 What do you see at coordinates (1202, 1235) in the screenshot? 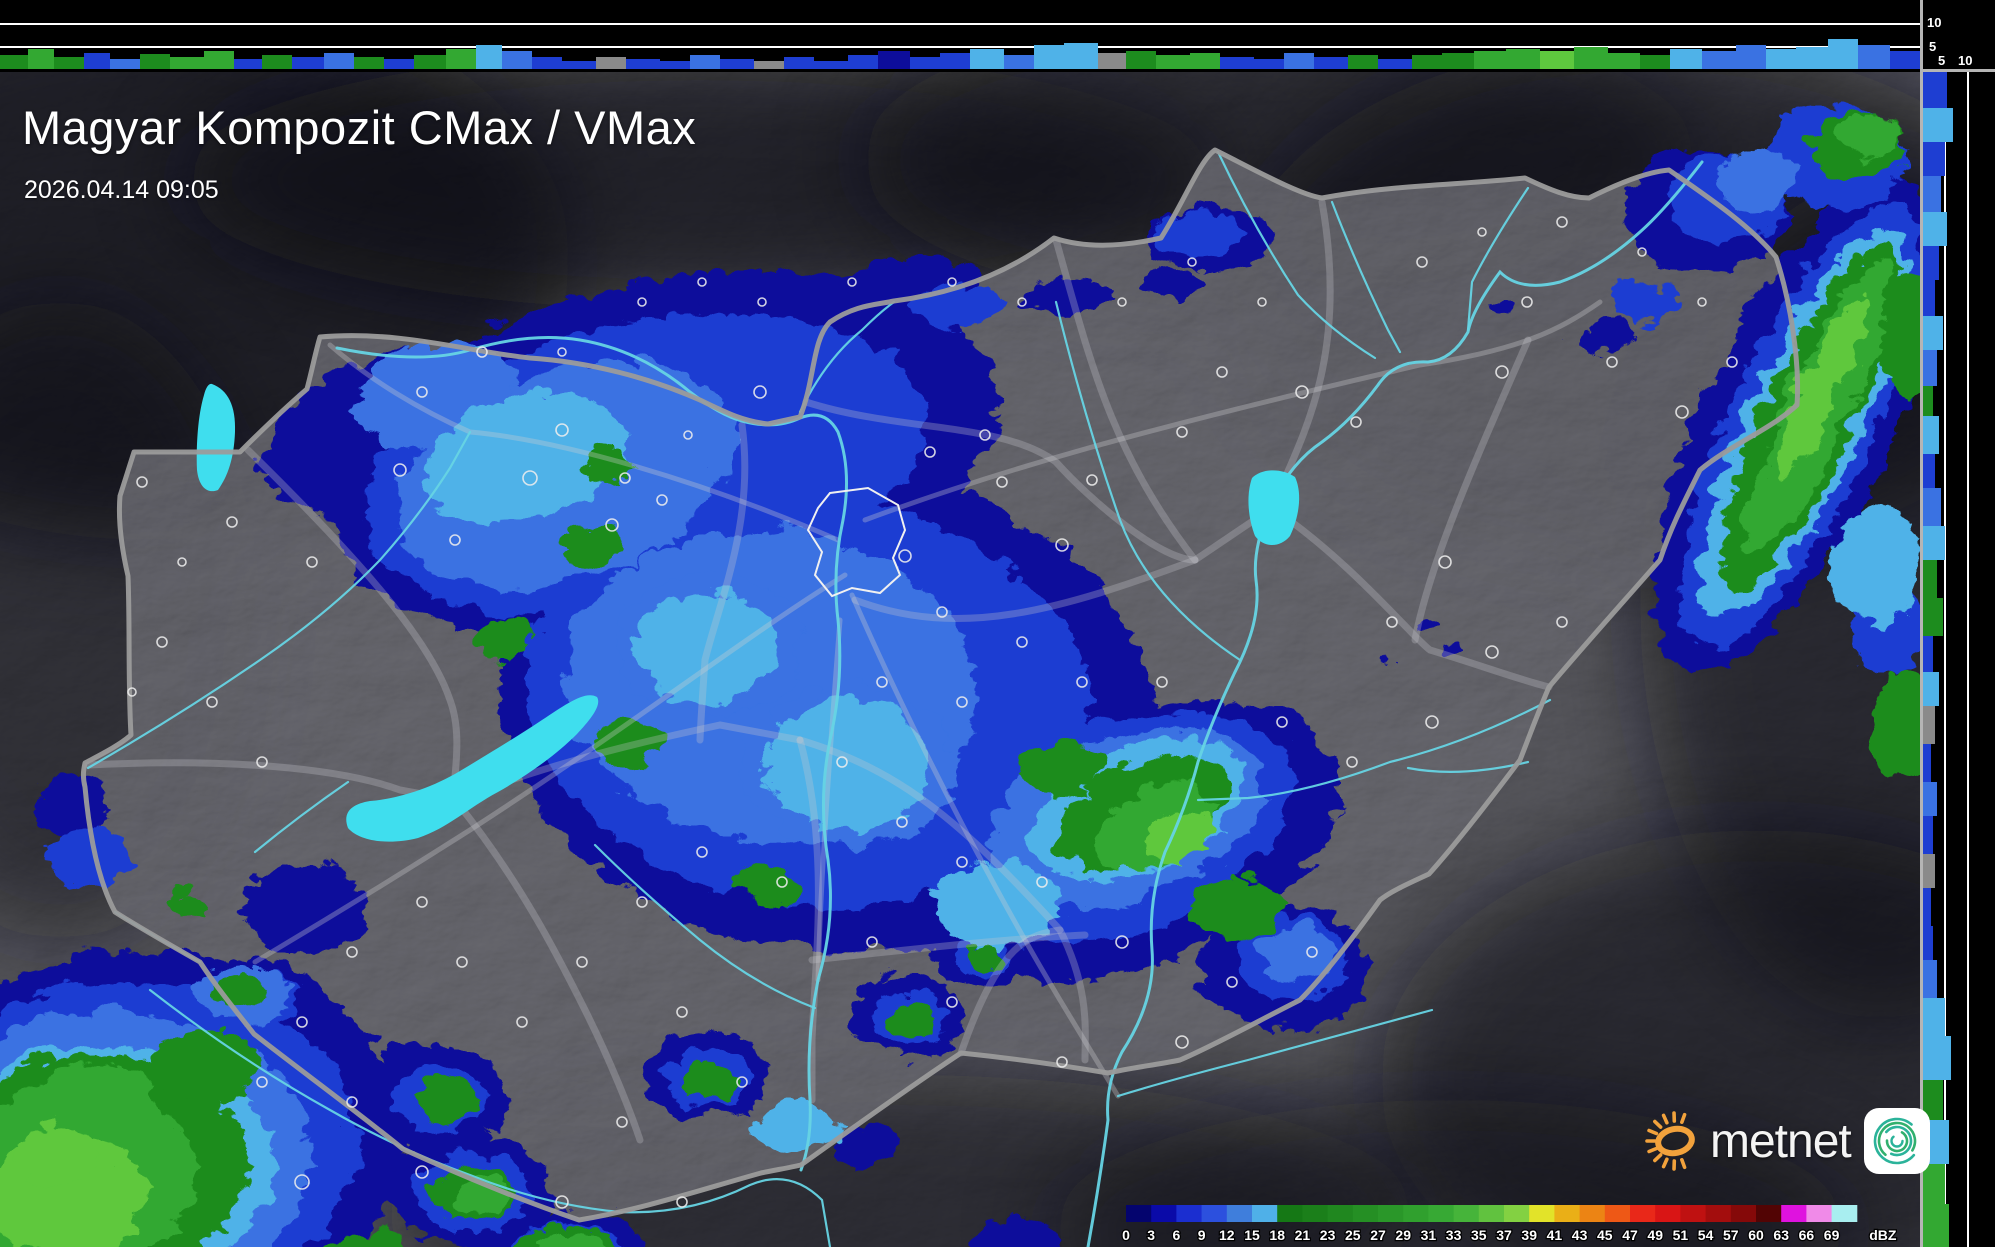
I see `colorbar-tick-label: 9` at bounding box center [1202, 1235].